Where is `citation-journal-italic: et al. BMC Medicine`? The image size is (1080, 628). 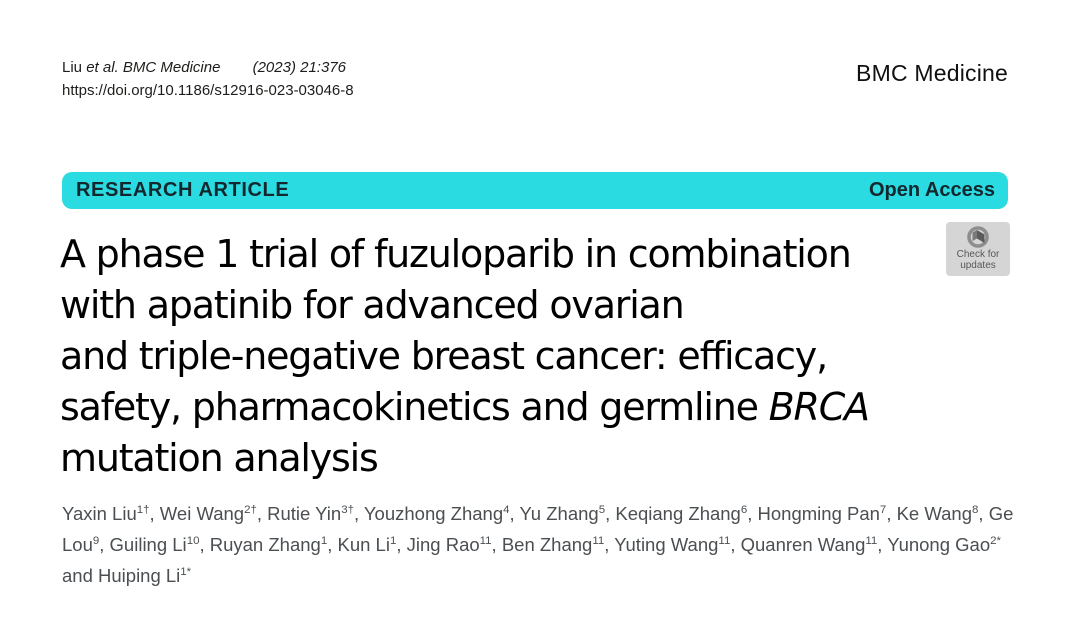 citation-journal-italic: et al. BMC Medicine is located at coordinates (153, 67).